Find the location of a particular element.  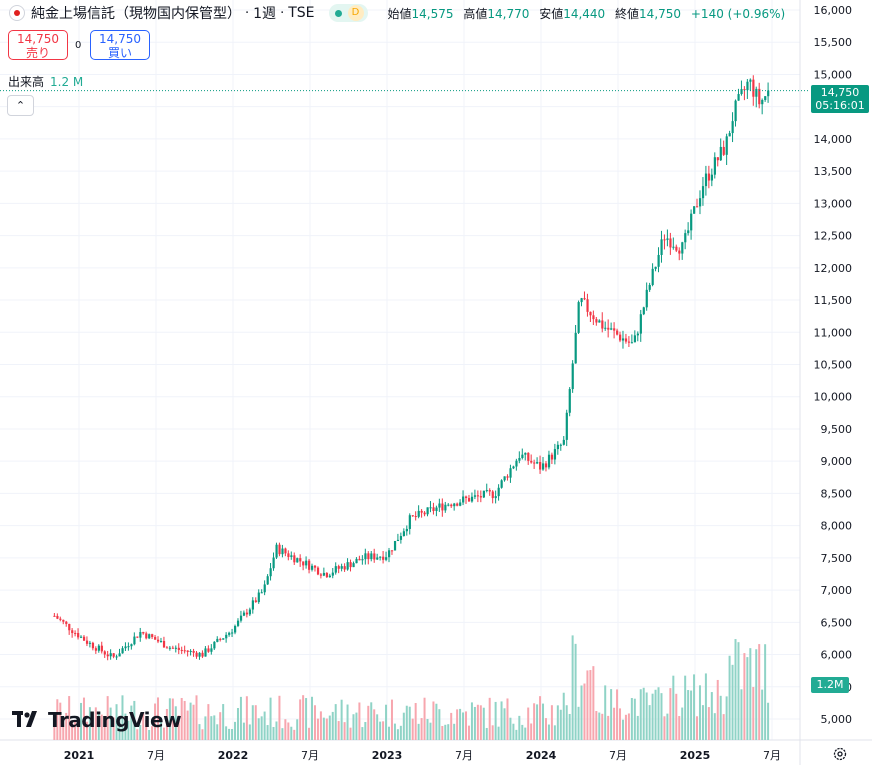

price-tick-label: 14,000 is located at coordinates (833, 139).